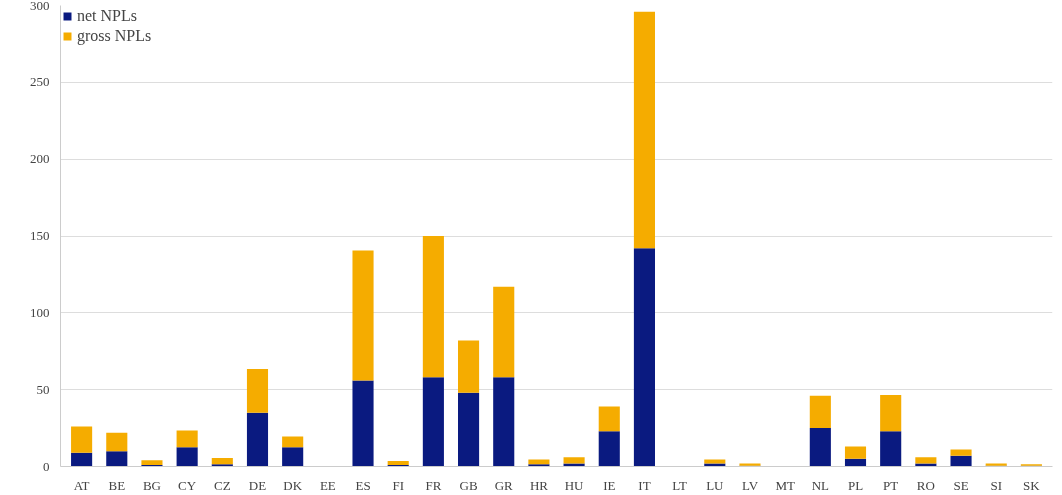 This screenshot has width=1062, height=495. I want to click on y-tick-label: 100, so click(40, 312).